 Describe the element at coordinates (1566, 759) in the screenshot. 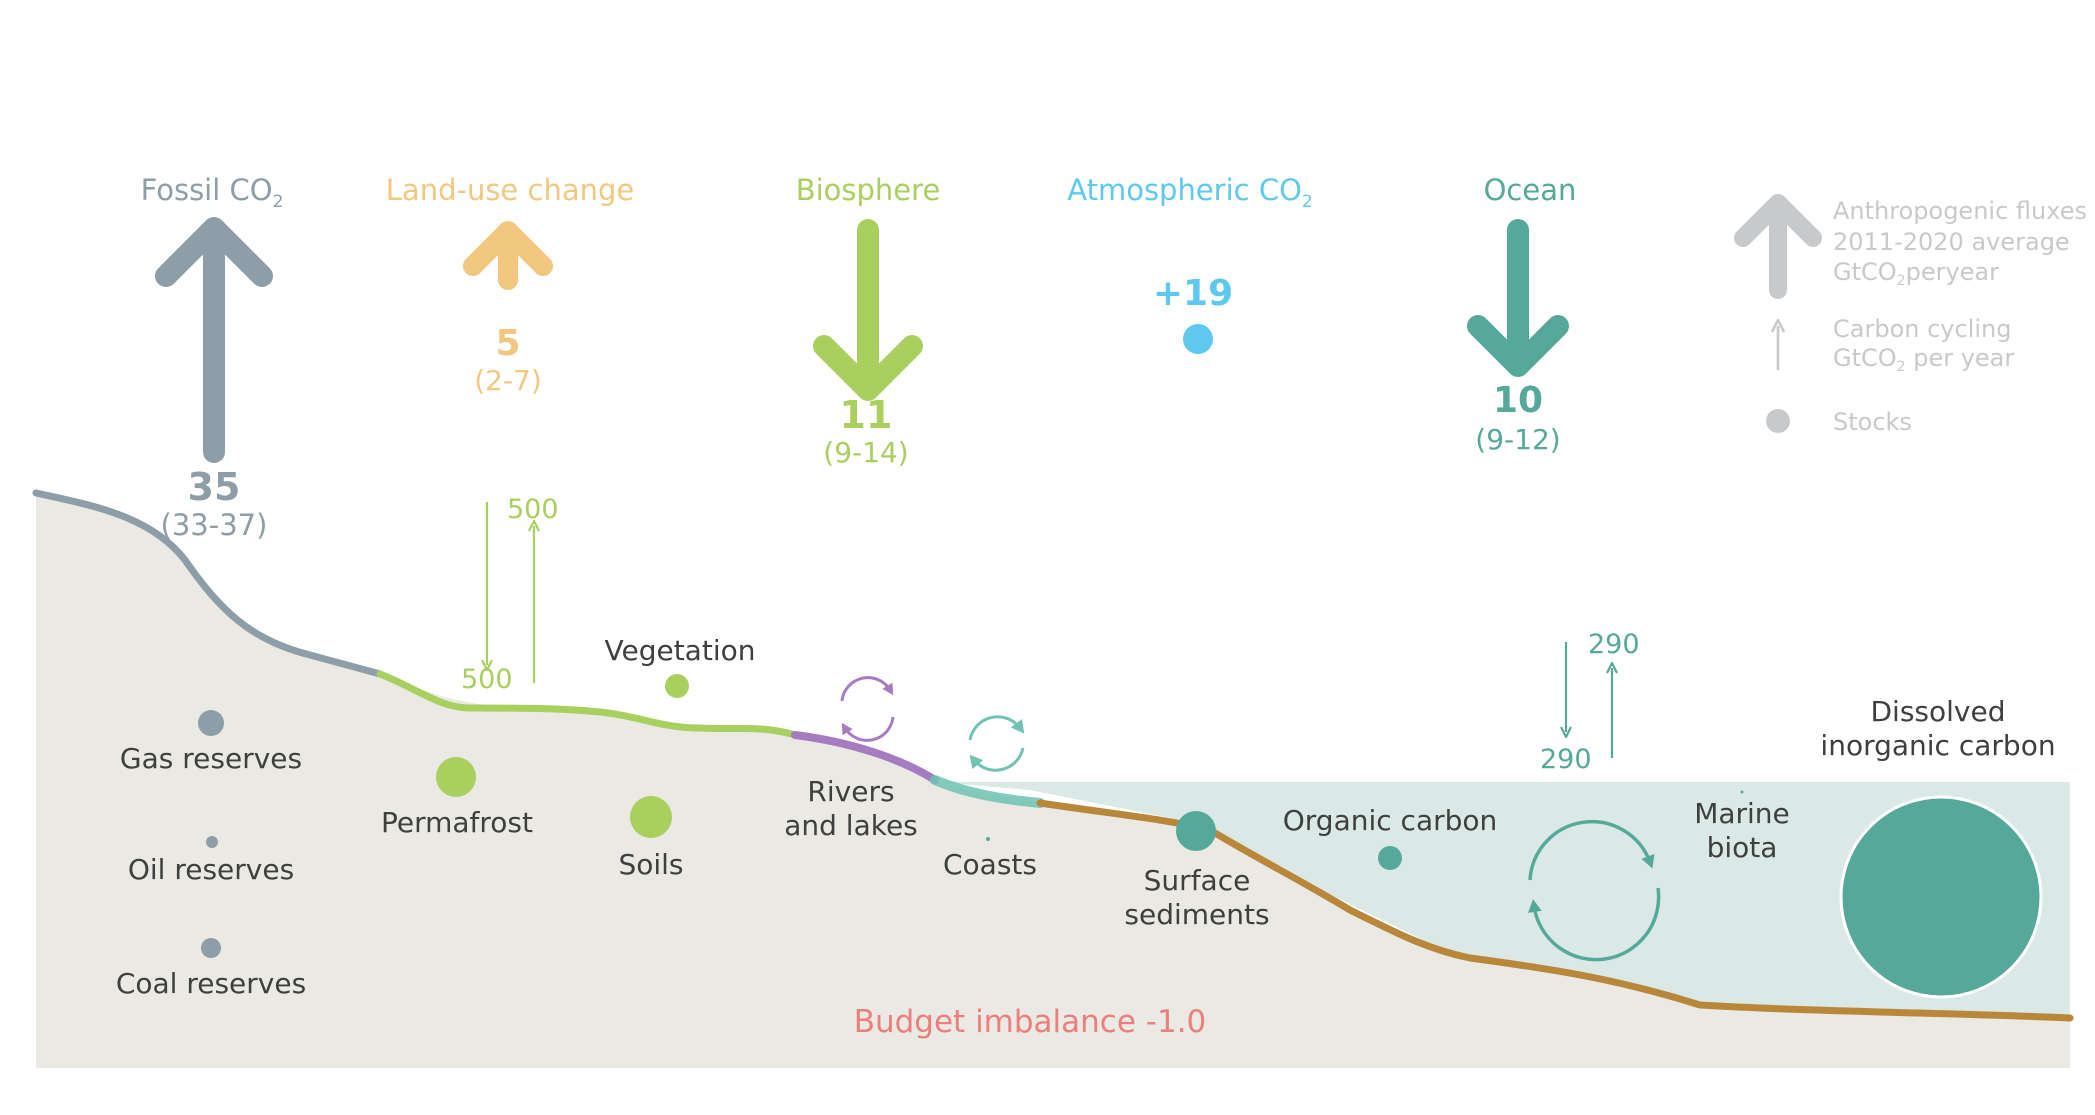

I see `ocean-cycling-down-value: 290` at that location.